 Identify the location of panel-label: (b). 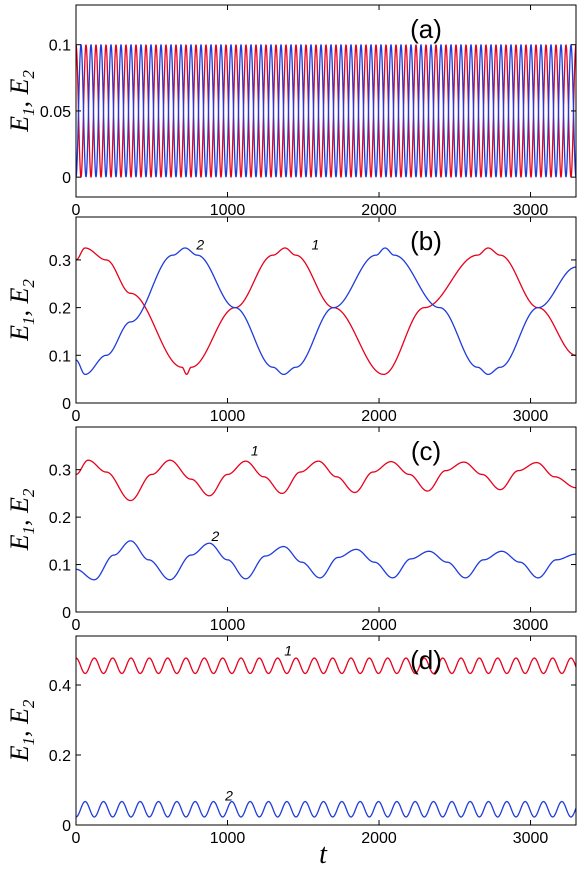
(426, 241).